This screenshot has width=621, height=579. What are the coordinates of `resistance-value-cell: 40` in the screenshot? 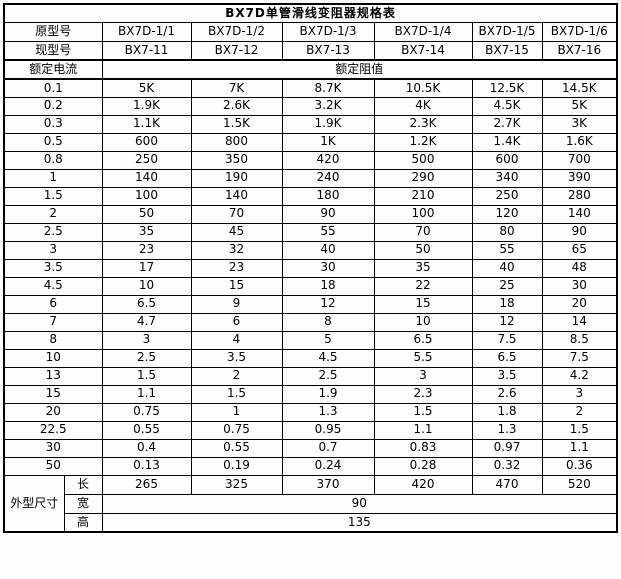 It's located at (328, 250).